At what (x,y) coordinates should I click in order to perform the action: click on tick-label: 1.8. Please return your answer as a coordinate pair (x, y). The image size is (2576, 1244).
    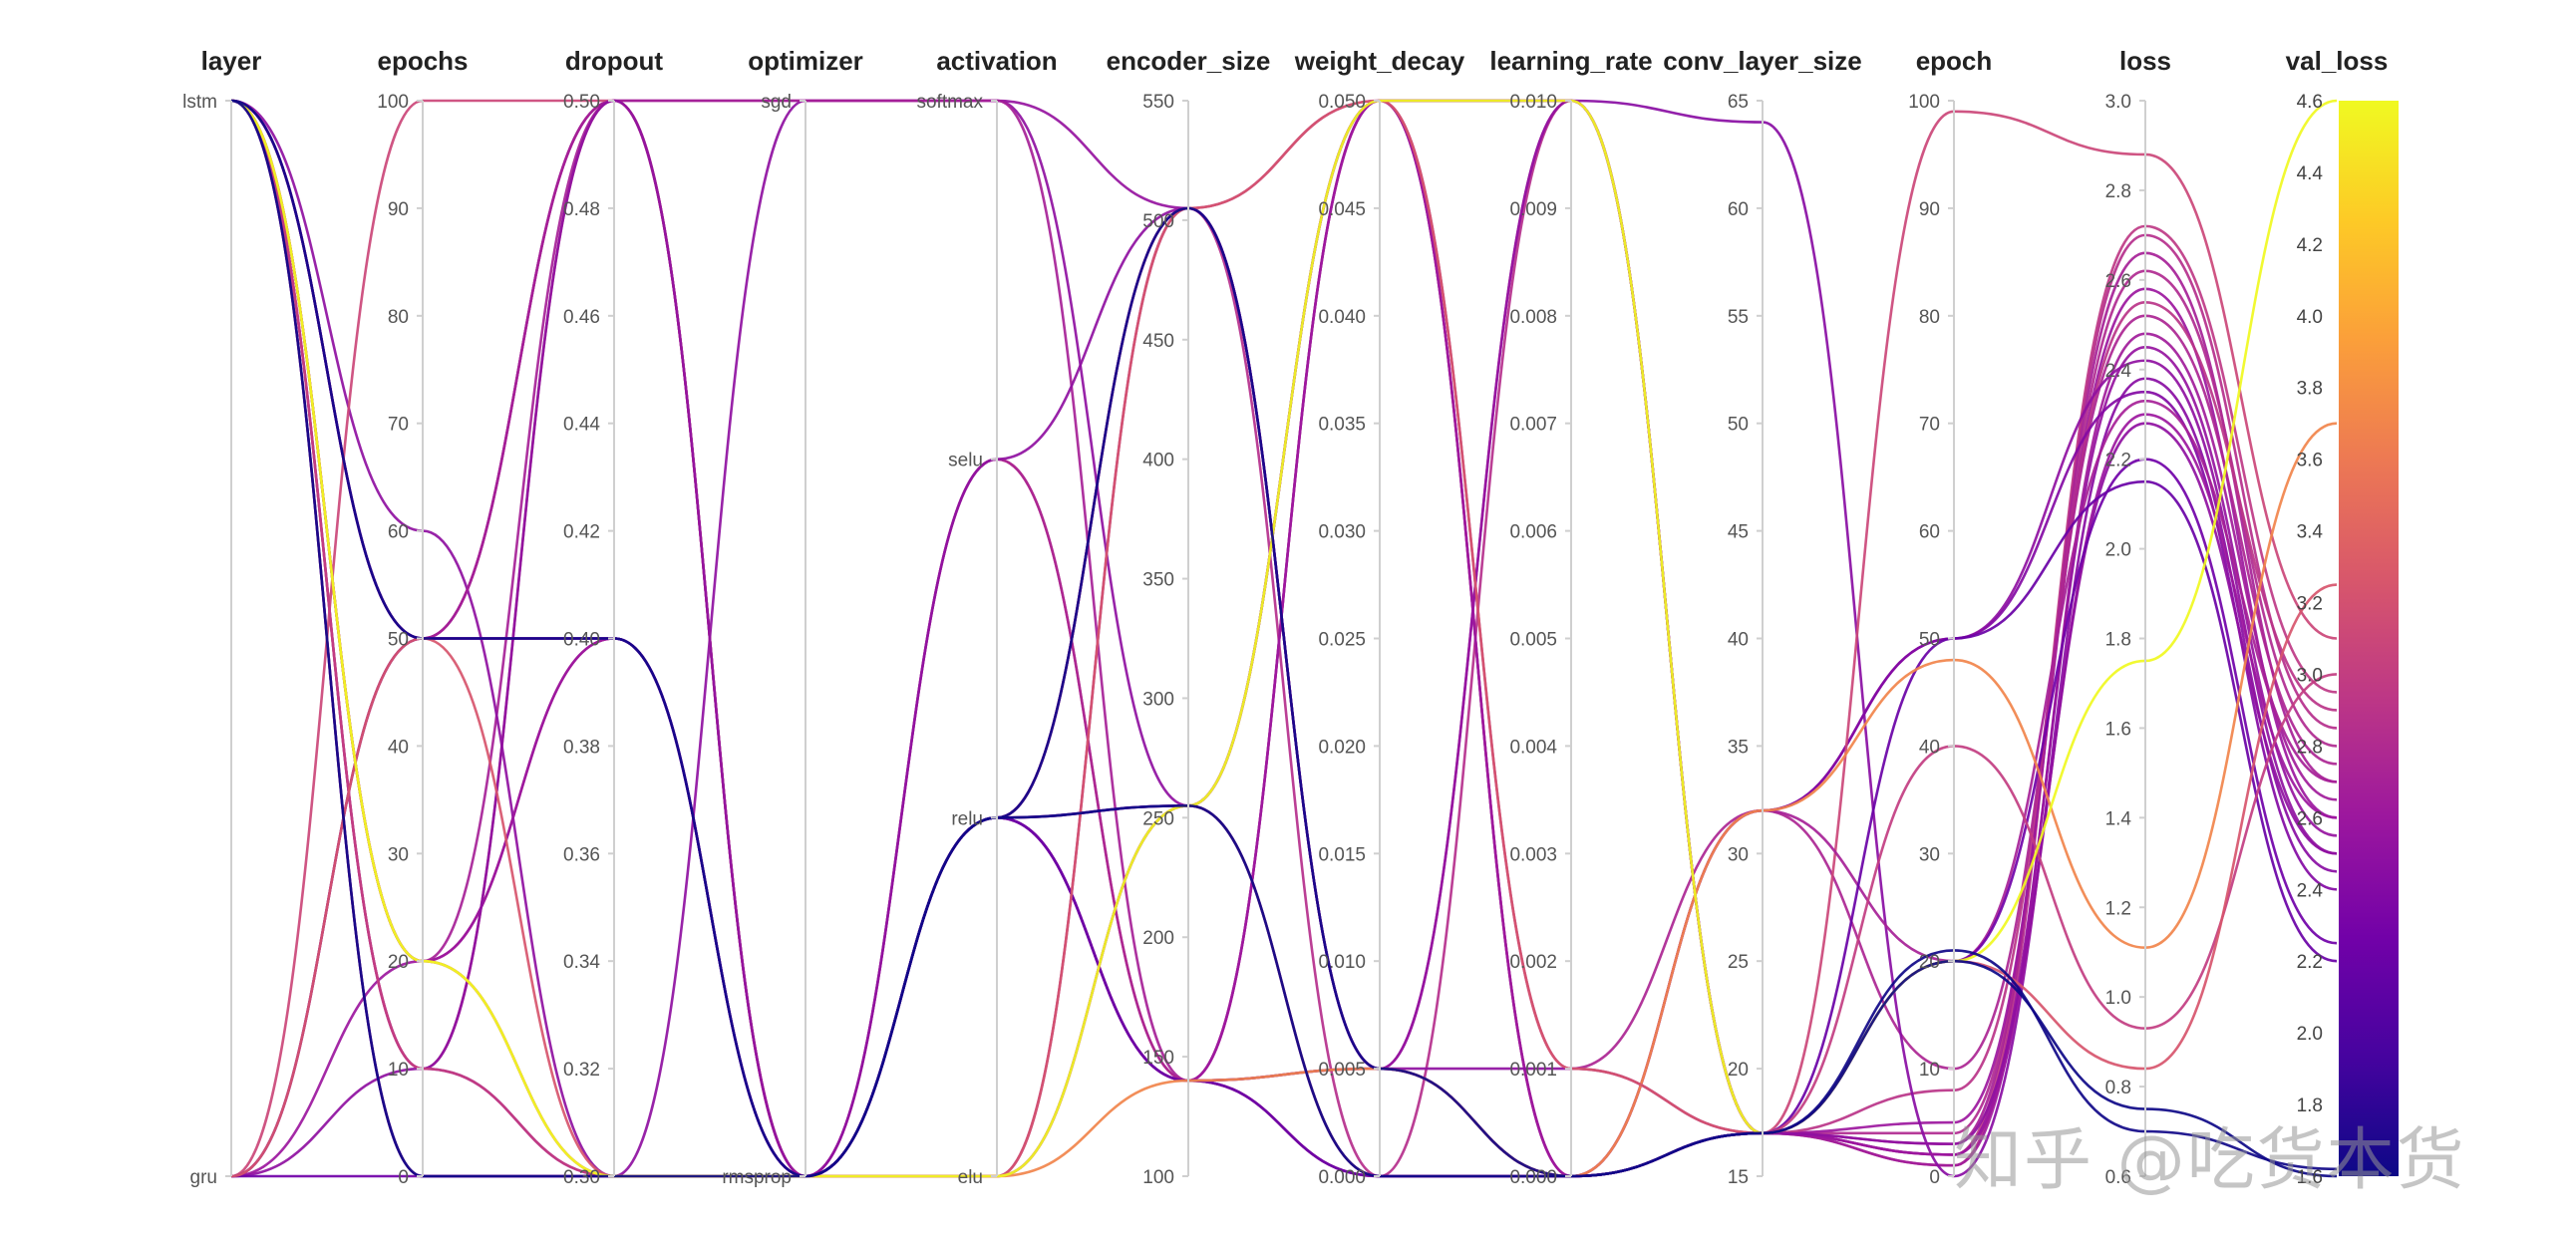
    Looking at the image, I should click on (2118, 640).